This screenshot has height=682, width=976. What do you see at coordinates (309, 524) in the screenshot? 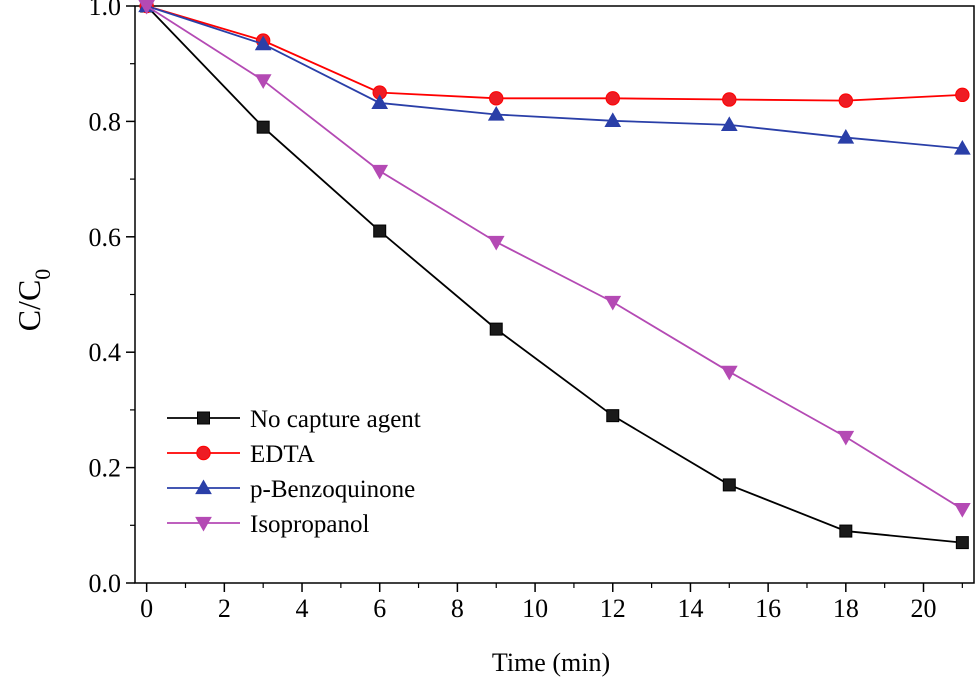
I see `legend-label: Isopropanol` at bounding box center [309, 524].